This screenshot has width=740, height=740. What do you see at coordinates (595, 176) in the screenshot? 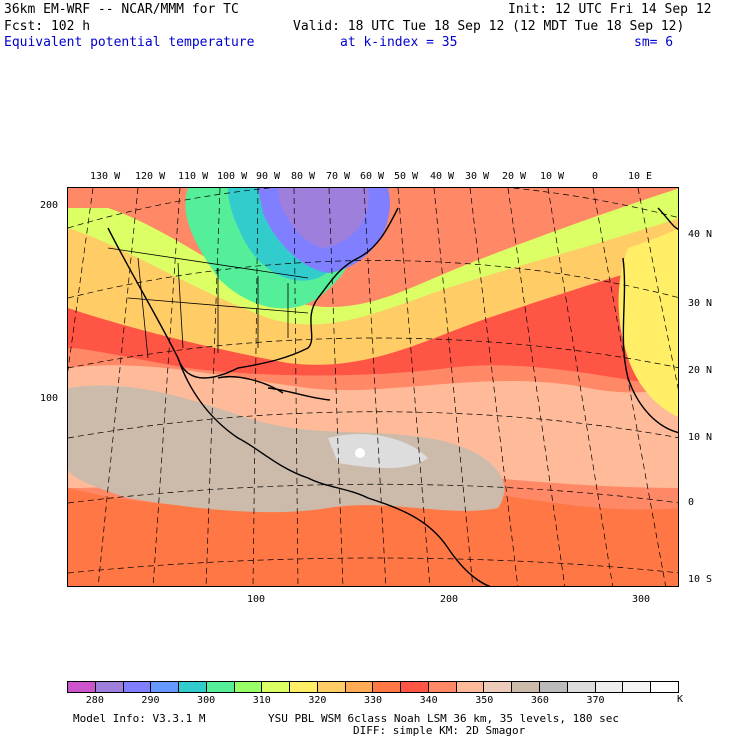
I see `lon-label: 0` at bounding box center [595, 176].